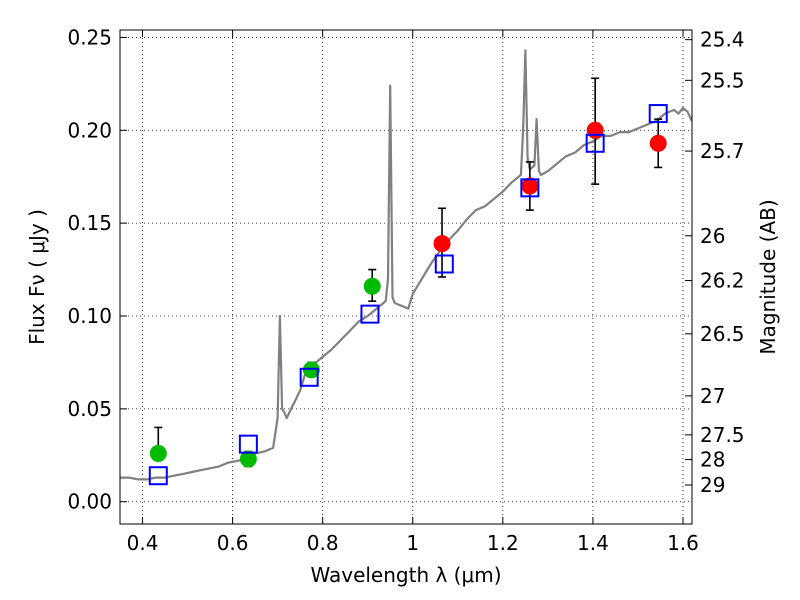 The width and height of the screenshot is (800, 600). What do you see at coordinates (722, 151) in the screenshot?
I see `right-tick-label: 25.7` at bounding box center [722, 151].